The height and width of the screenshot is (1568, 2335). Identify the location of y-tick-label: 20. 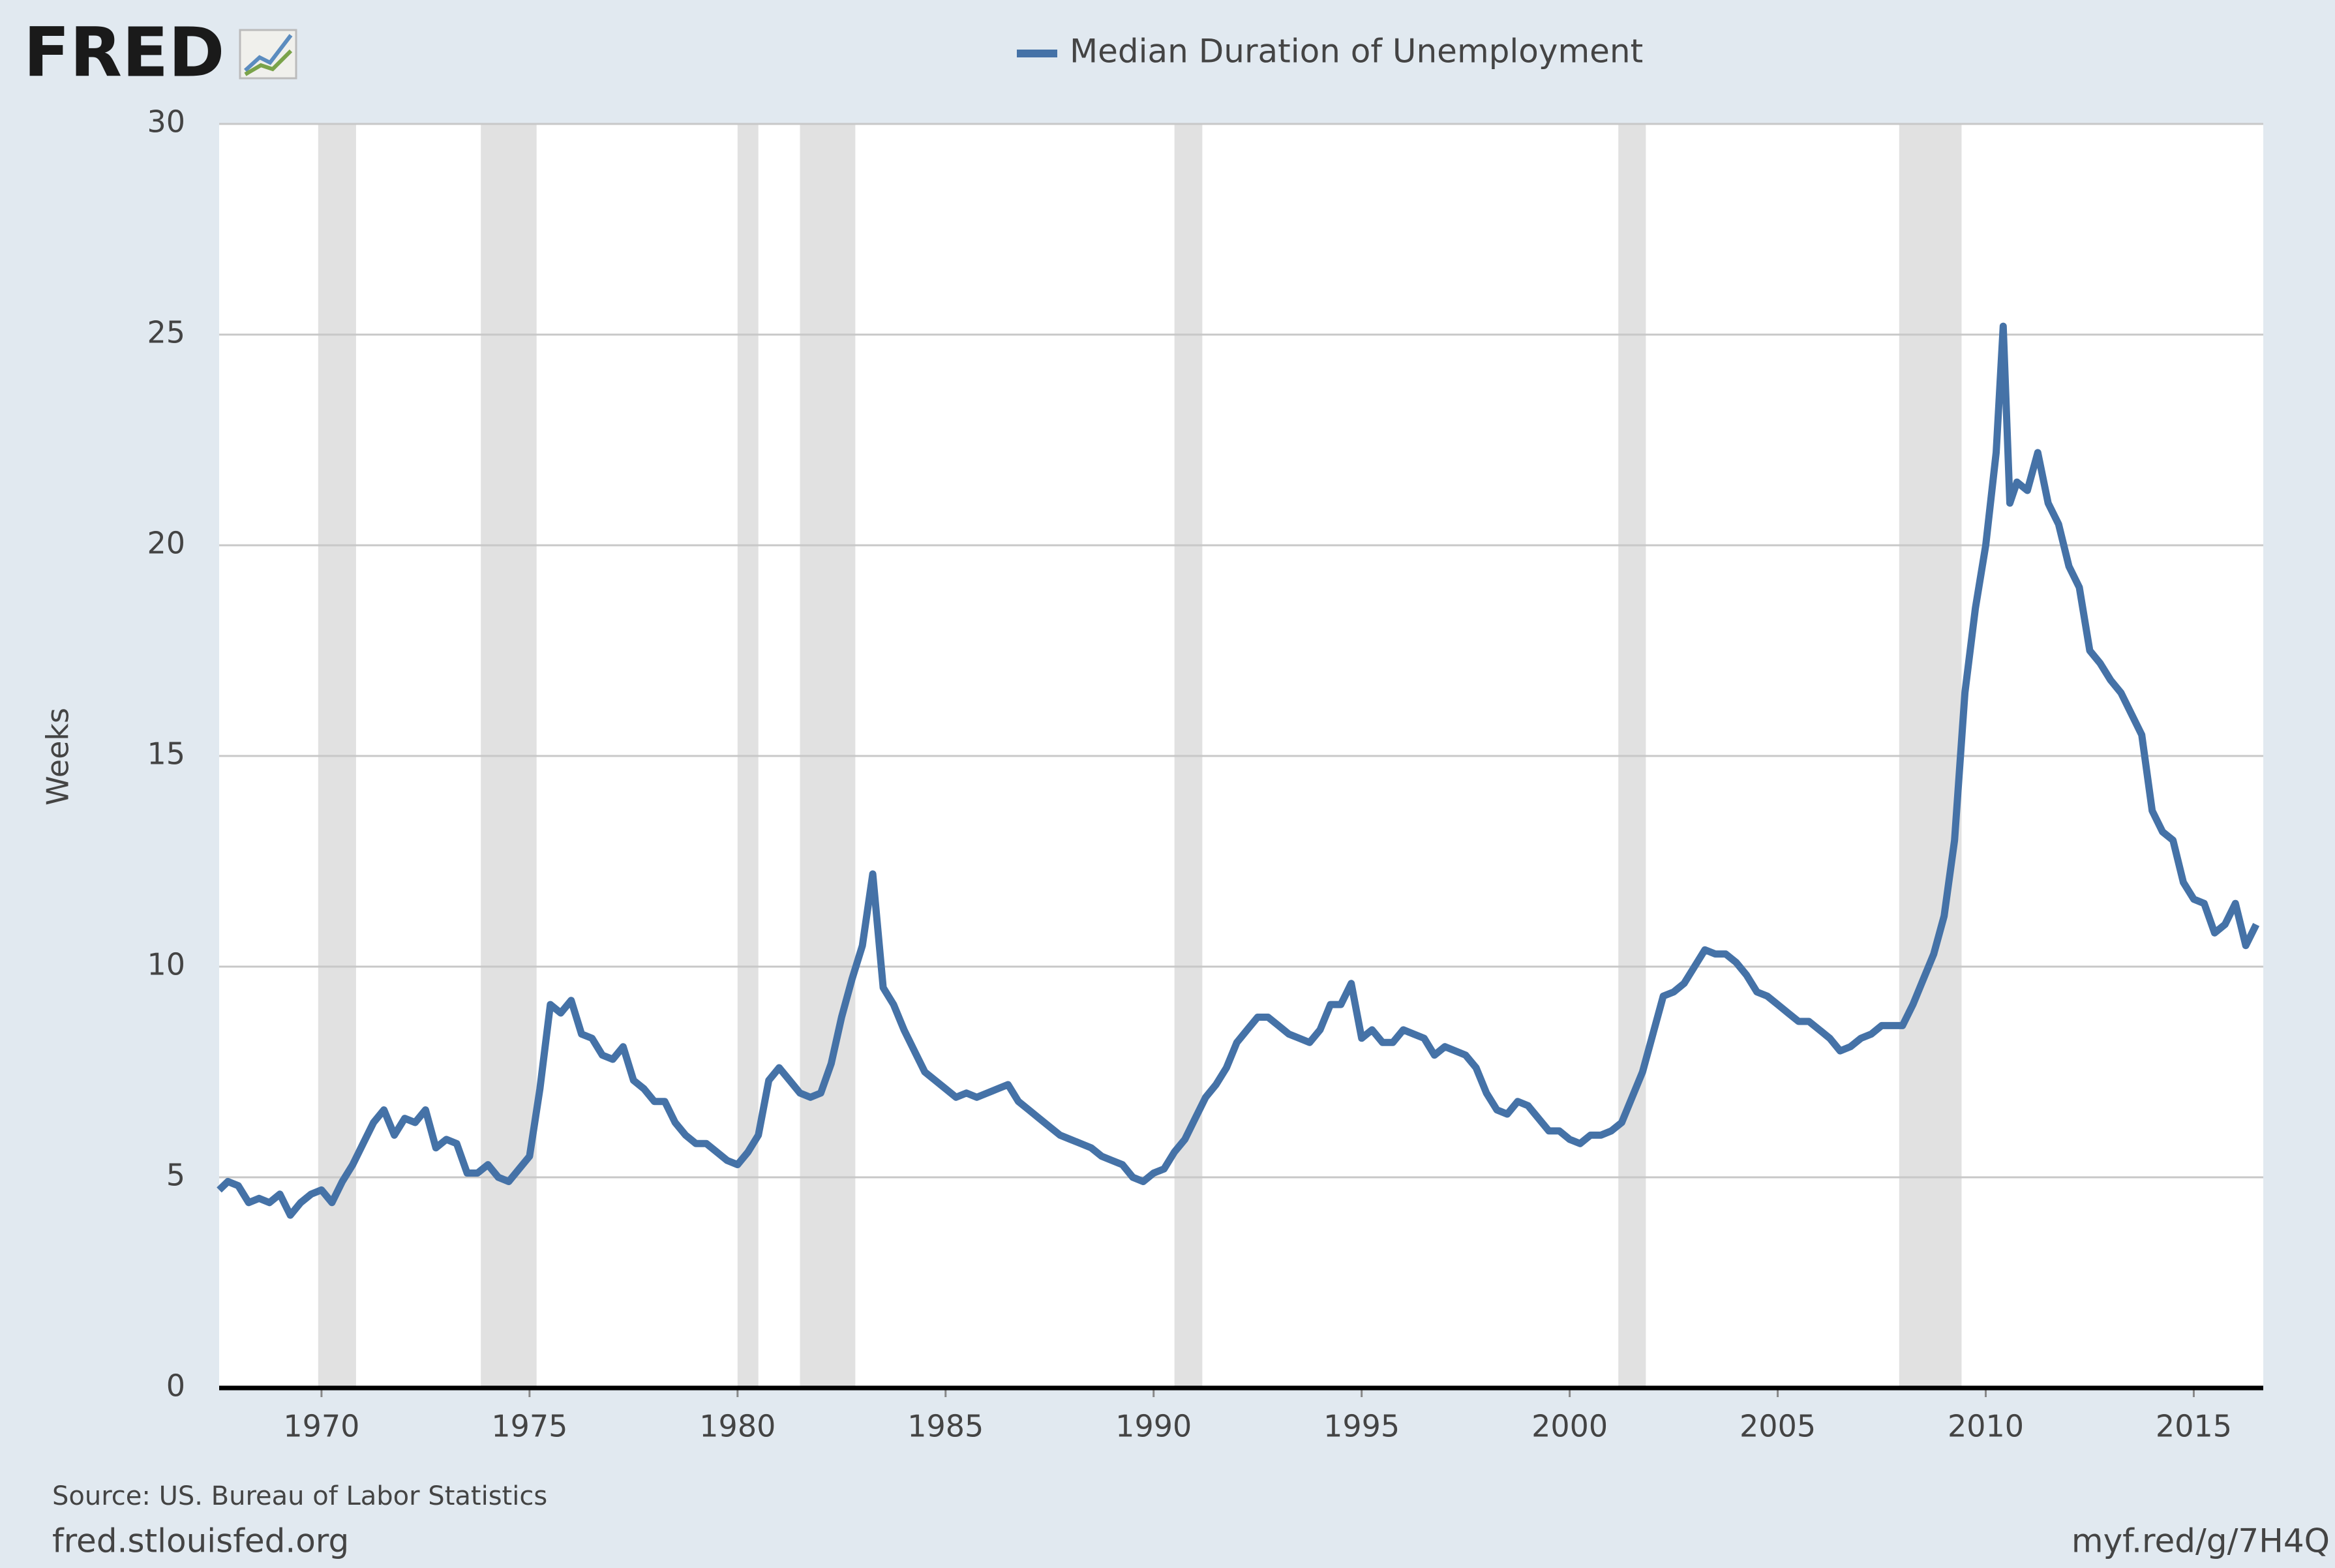
(166, 543).